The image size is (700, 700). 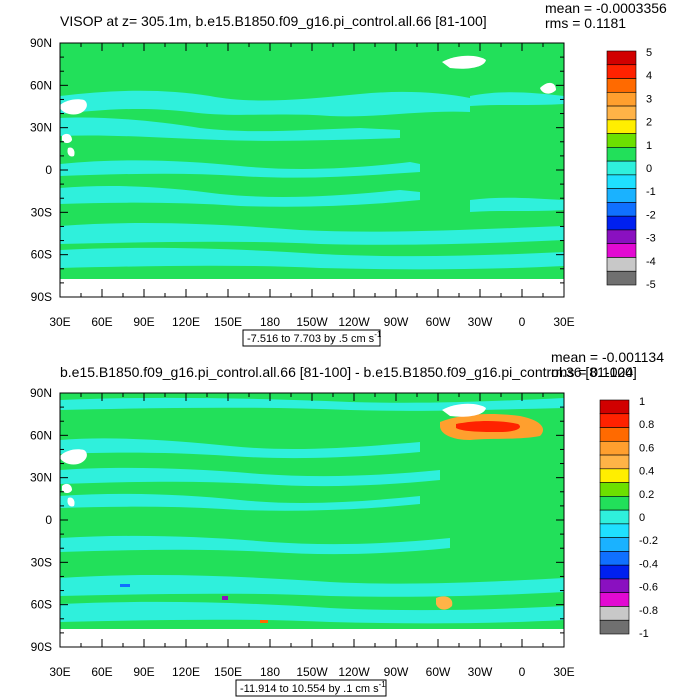 What do you see at coordinates (101, 322) in the screenshot?
I see `panel-1-xtick-60E: 60E` at bounding box center [101, 322].